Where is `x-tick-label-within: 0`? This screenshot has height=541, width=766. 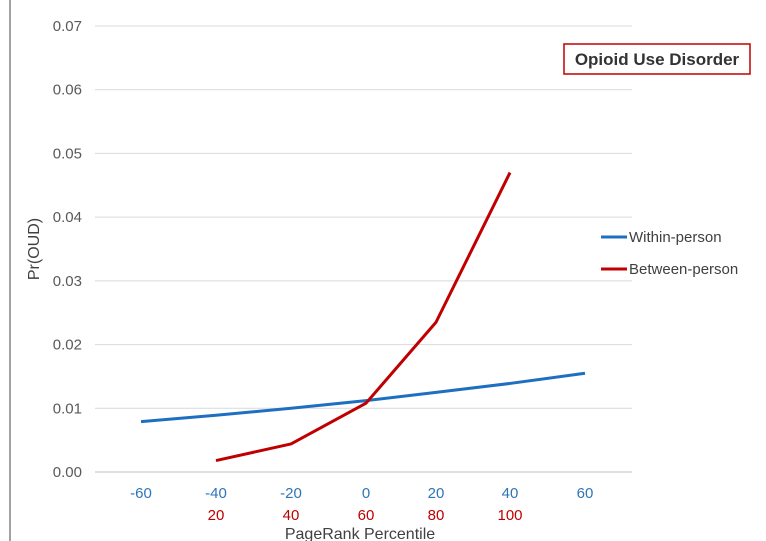
x-tick-label-within: 0 is located at coordinates (366, 493).